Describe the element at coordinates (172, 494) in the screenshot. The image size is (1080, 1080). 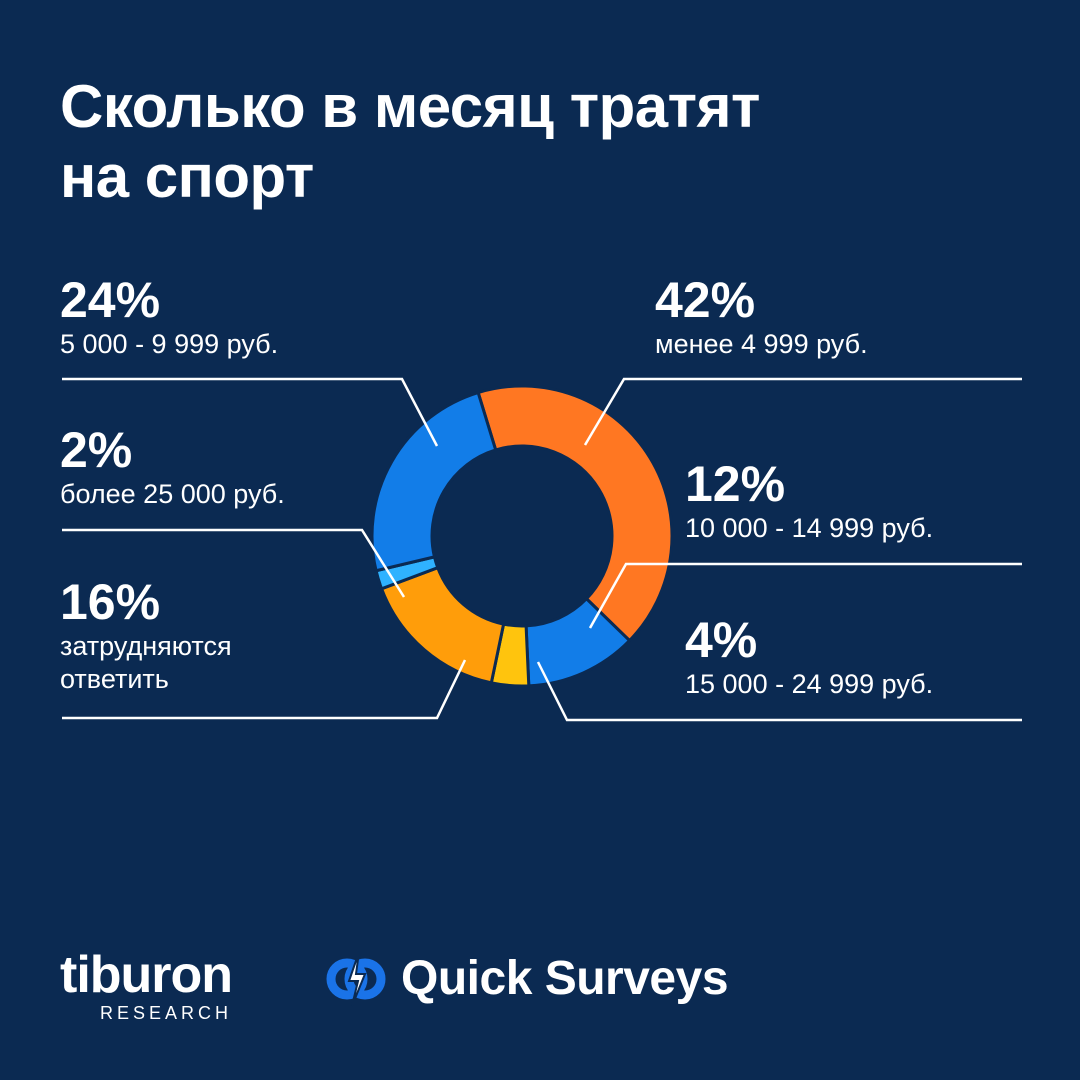
I see `category-label: более 25 000 руб.` at that location.